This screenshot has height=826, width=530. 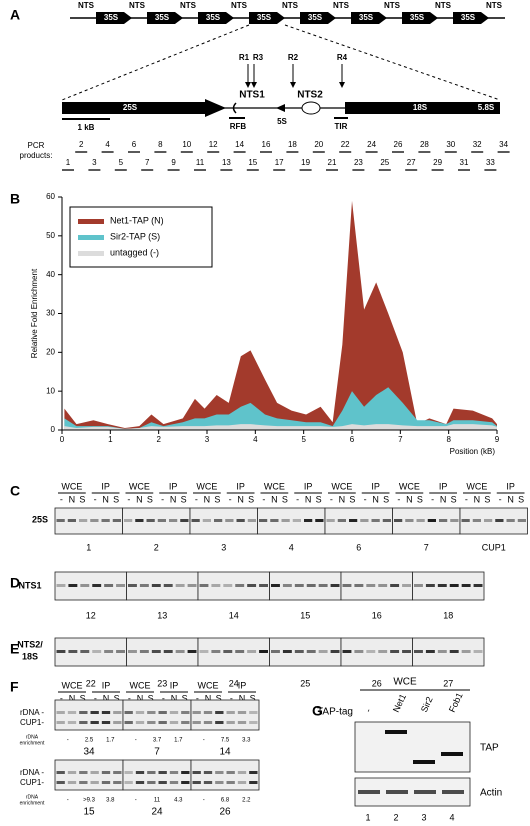 I want to click on origin-oval, so click(x=311, y=108).